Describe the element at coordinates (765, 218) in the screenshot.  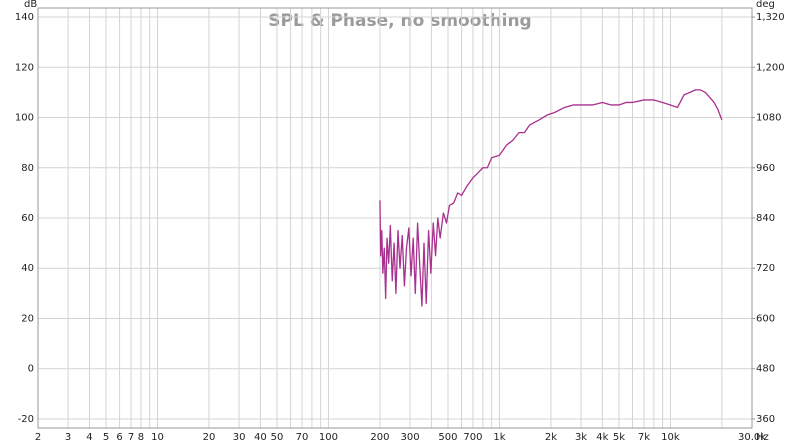
I see `y2-tick-label: 840` at that location.